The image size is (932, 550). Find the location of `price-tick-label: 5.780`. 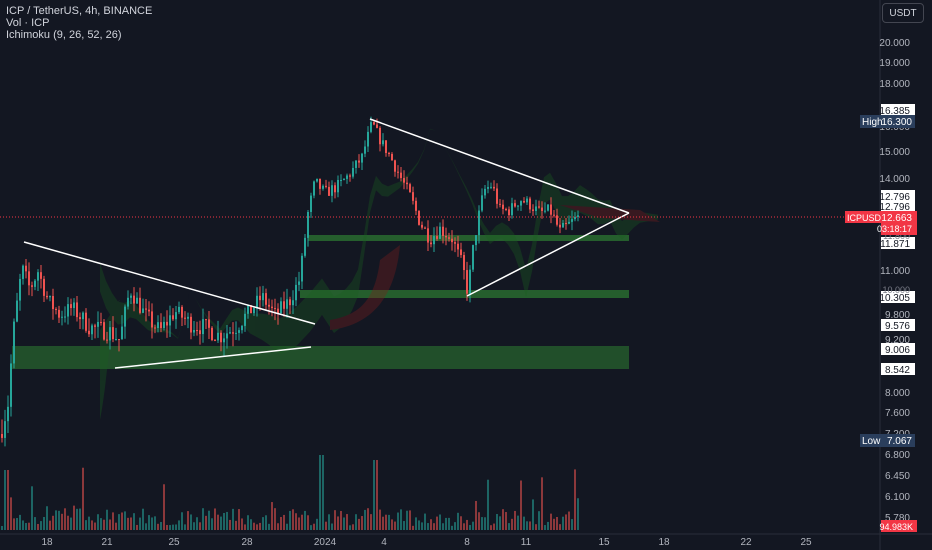

price-tick-label: 5.780 is located at coordinates (897, 518).